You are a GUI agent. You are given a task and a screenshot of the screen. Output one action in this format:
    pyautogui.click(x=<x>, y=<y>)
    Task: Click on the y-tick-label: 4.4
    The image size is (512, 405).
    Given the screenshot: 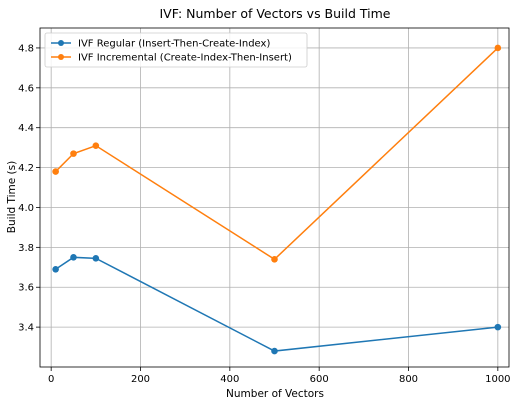 What is the action you would take?
    pyautogui.click(x=26, y=128)
    